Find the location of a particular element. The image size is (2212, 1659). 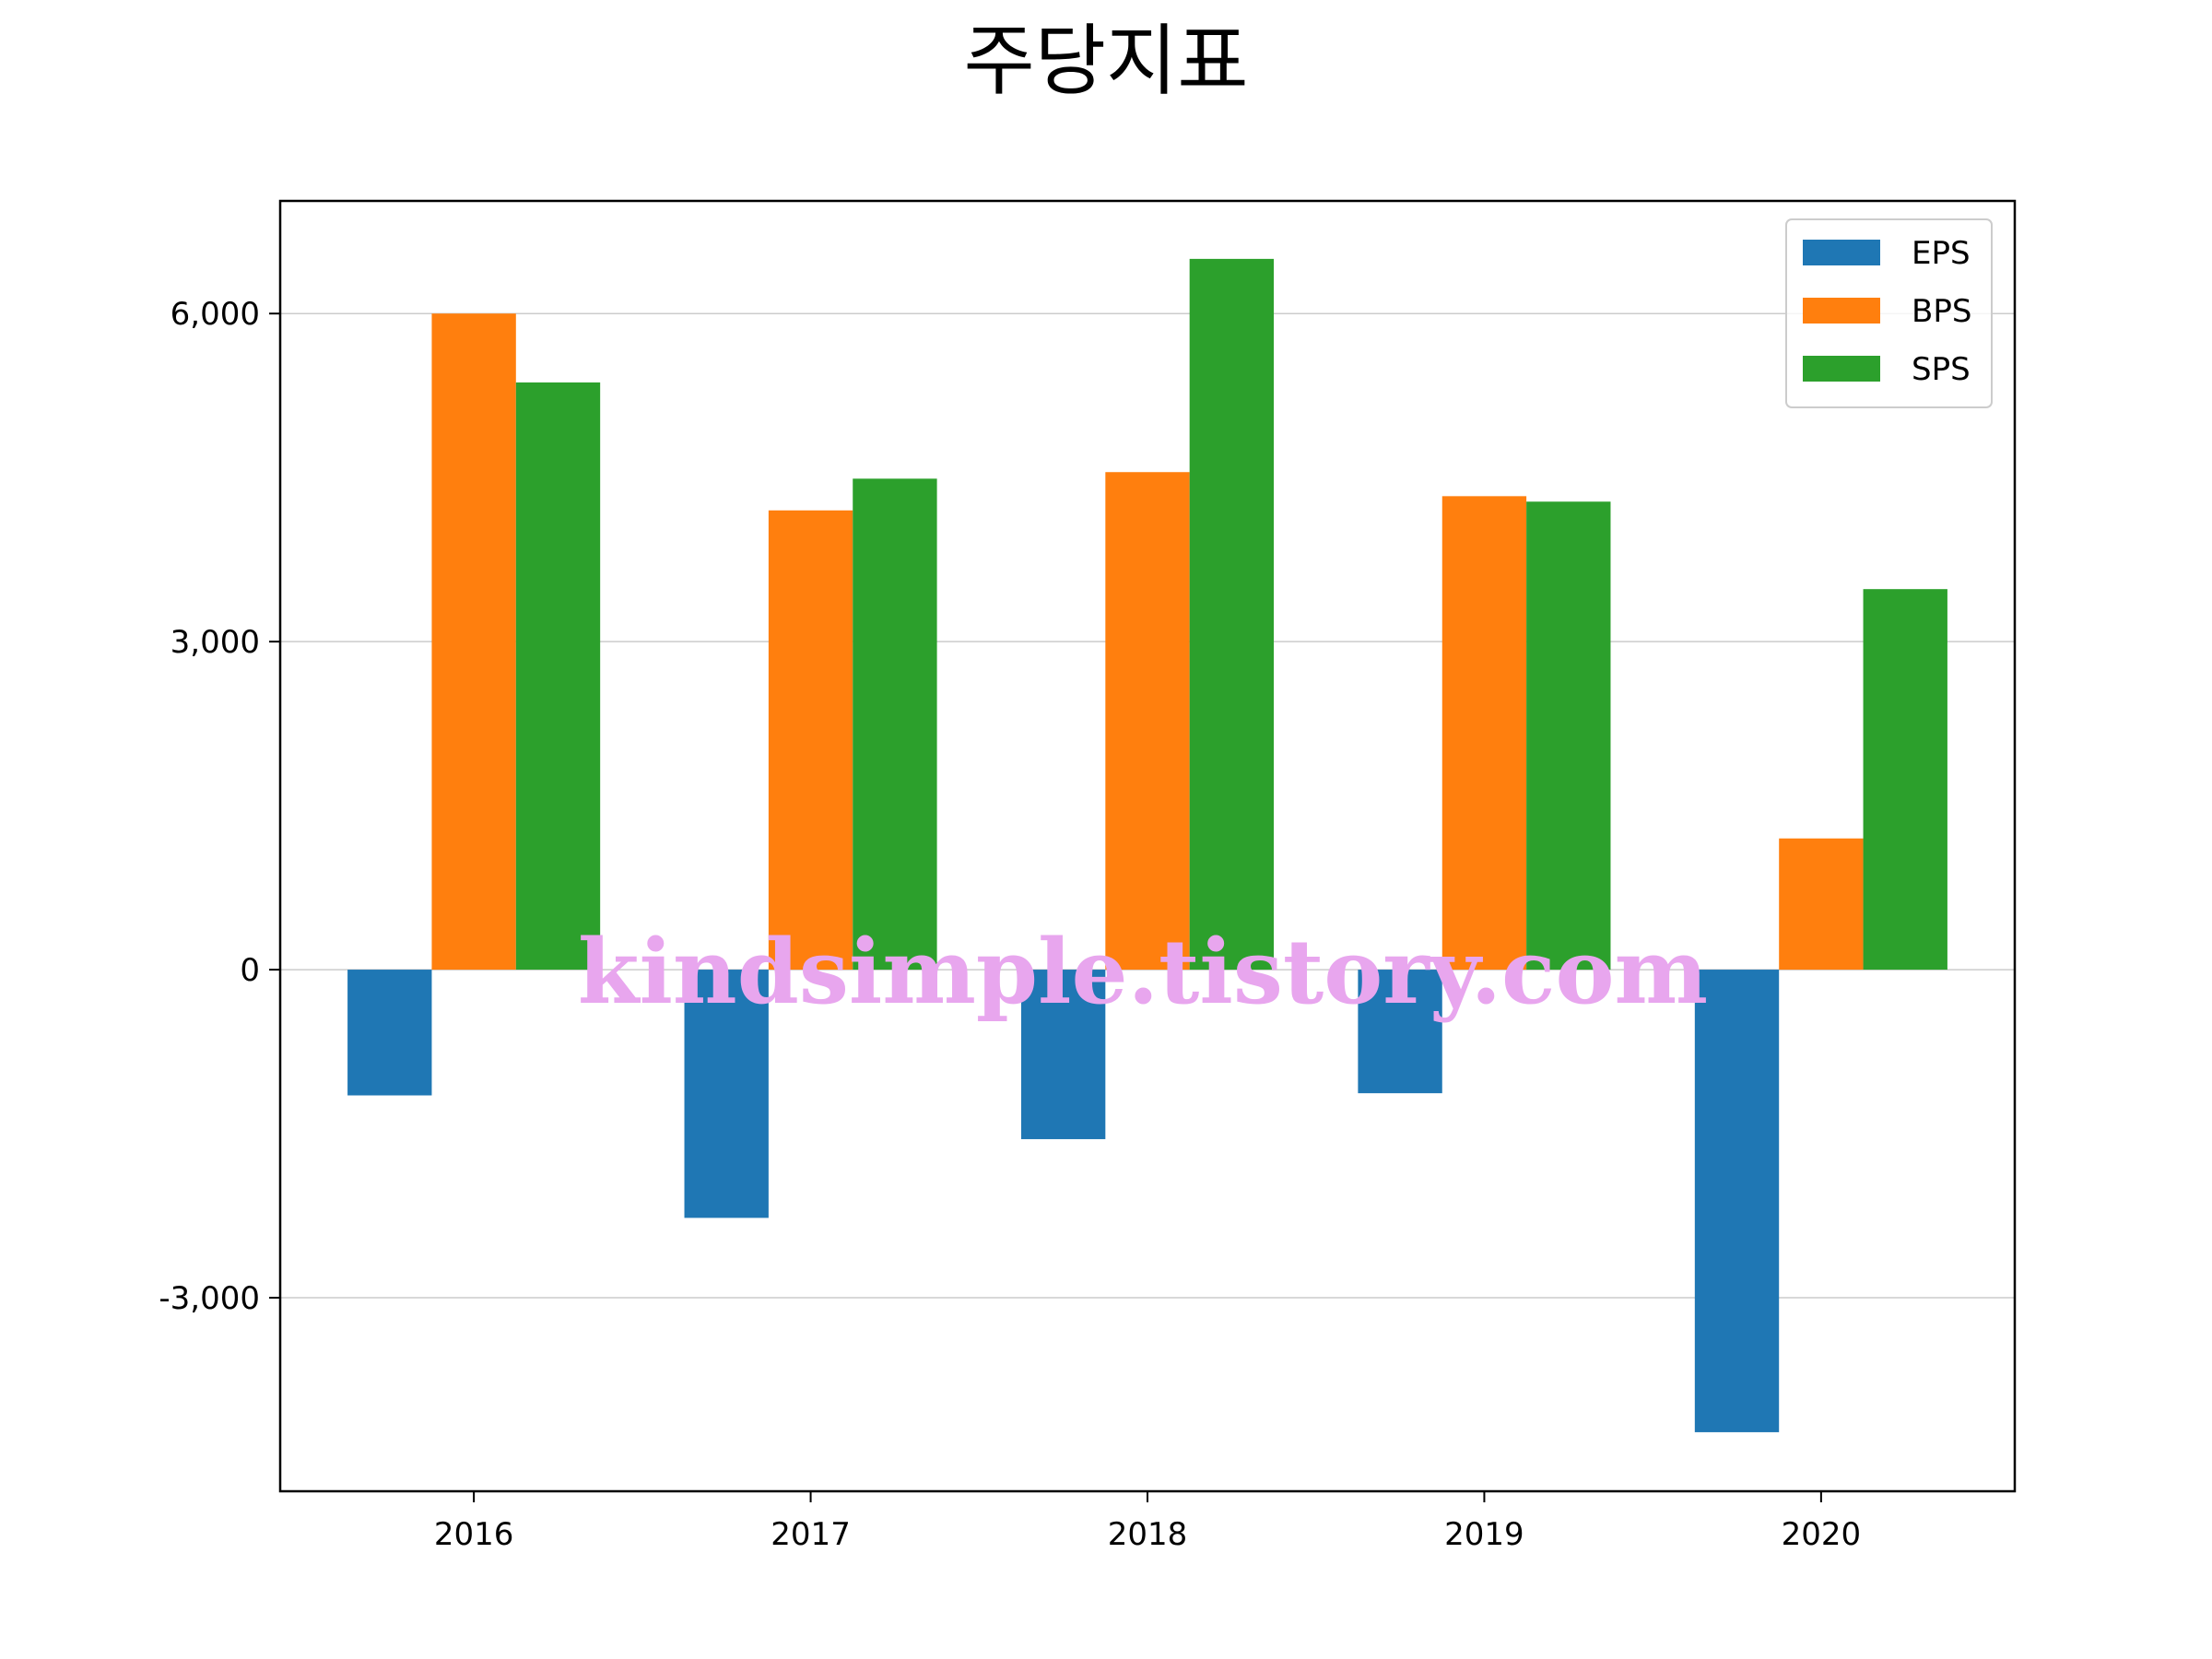

x-tick-label: 2019 is located at coordinates (1484, 1534).